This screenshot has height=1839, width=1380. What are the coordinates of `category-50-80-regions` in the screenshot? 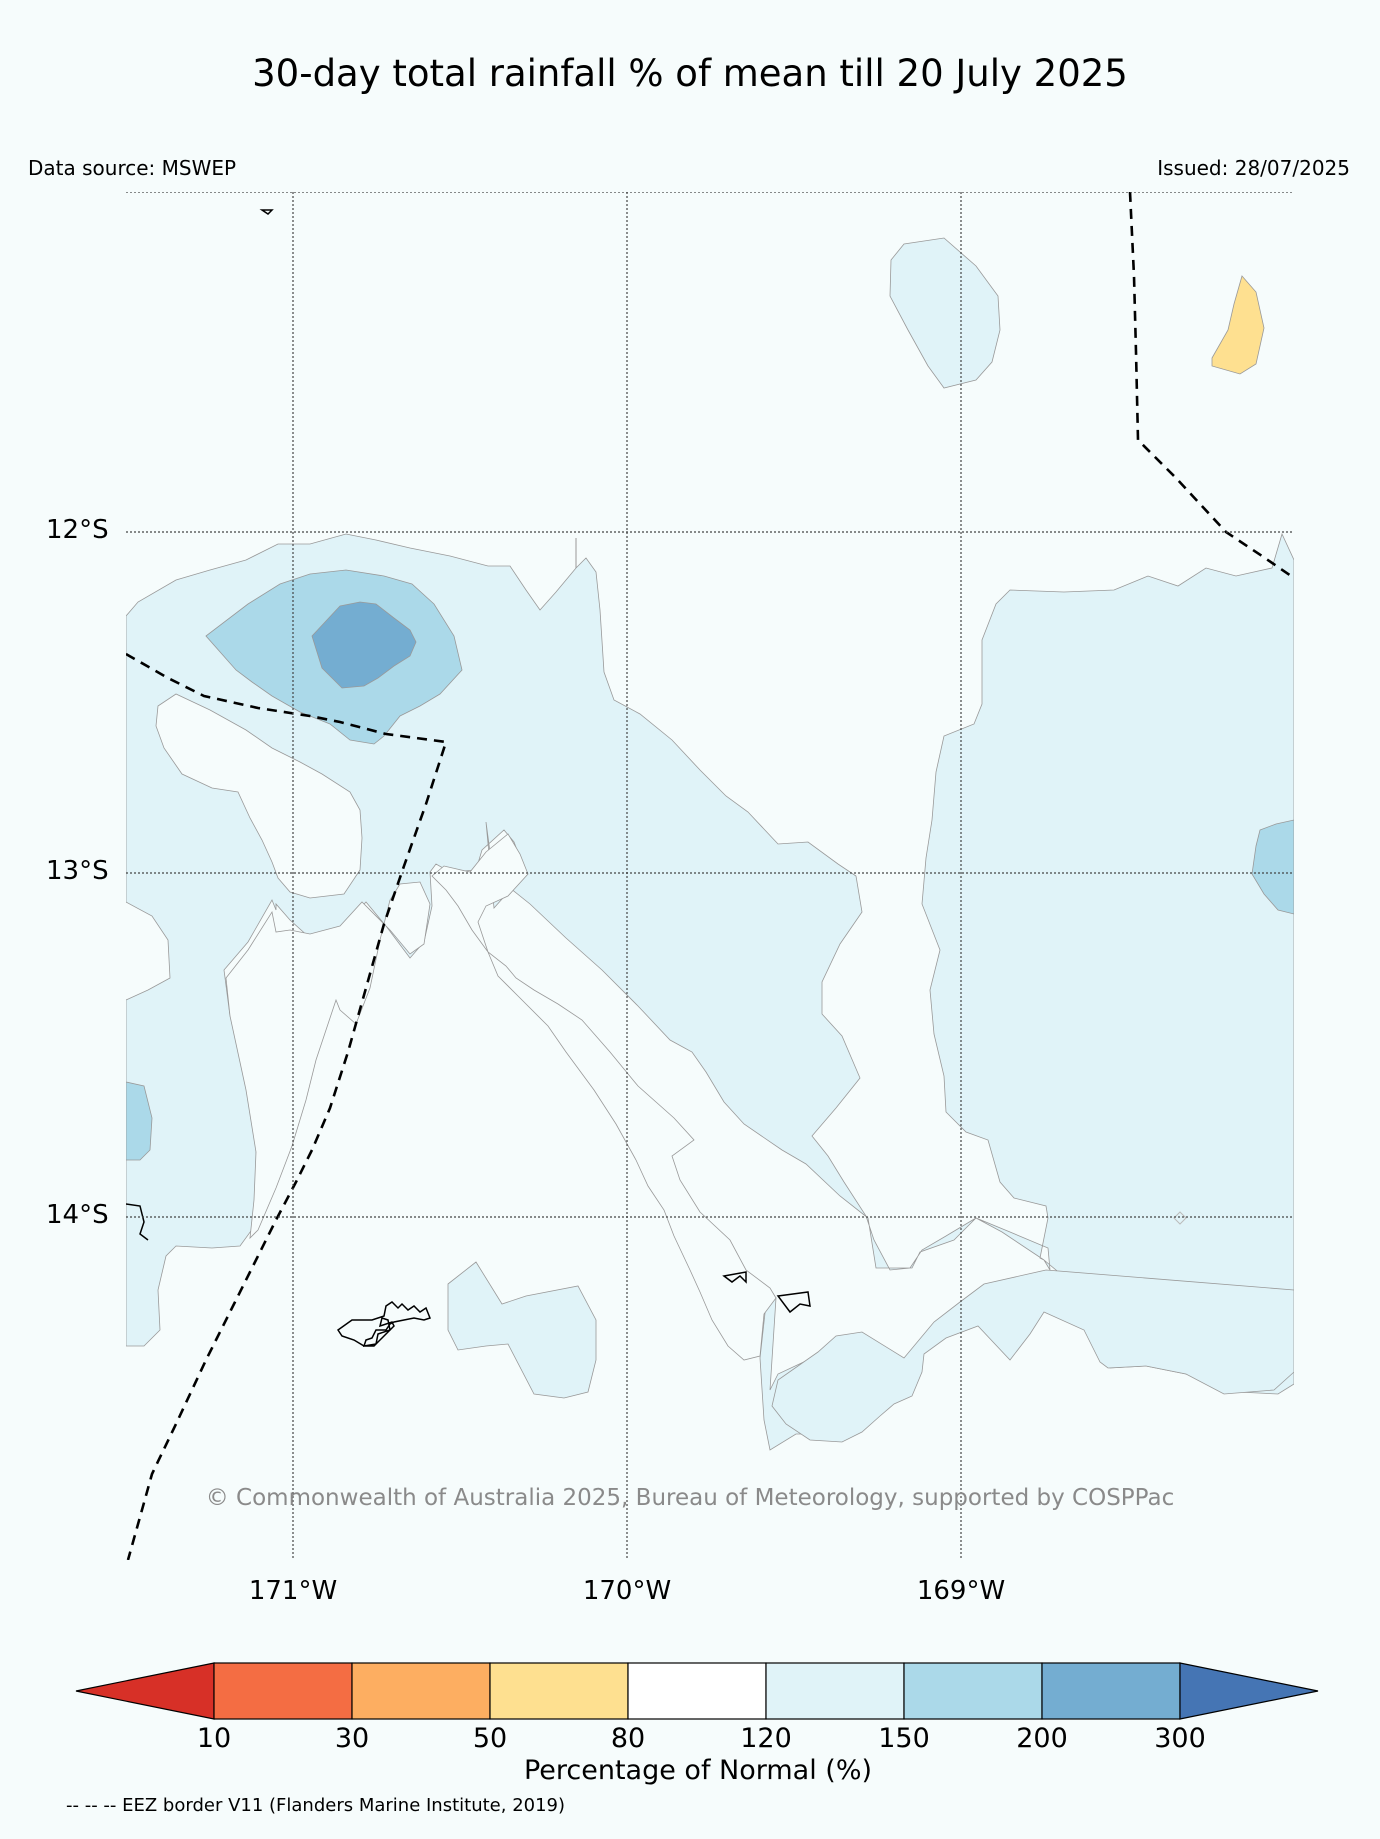 It's located at (1238, 325).